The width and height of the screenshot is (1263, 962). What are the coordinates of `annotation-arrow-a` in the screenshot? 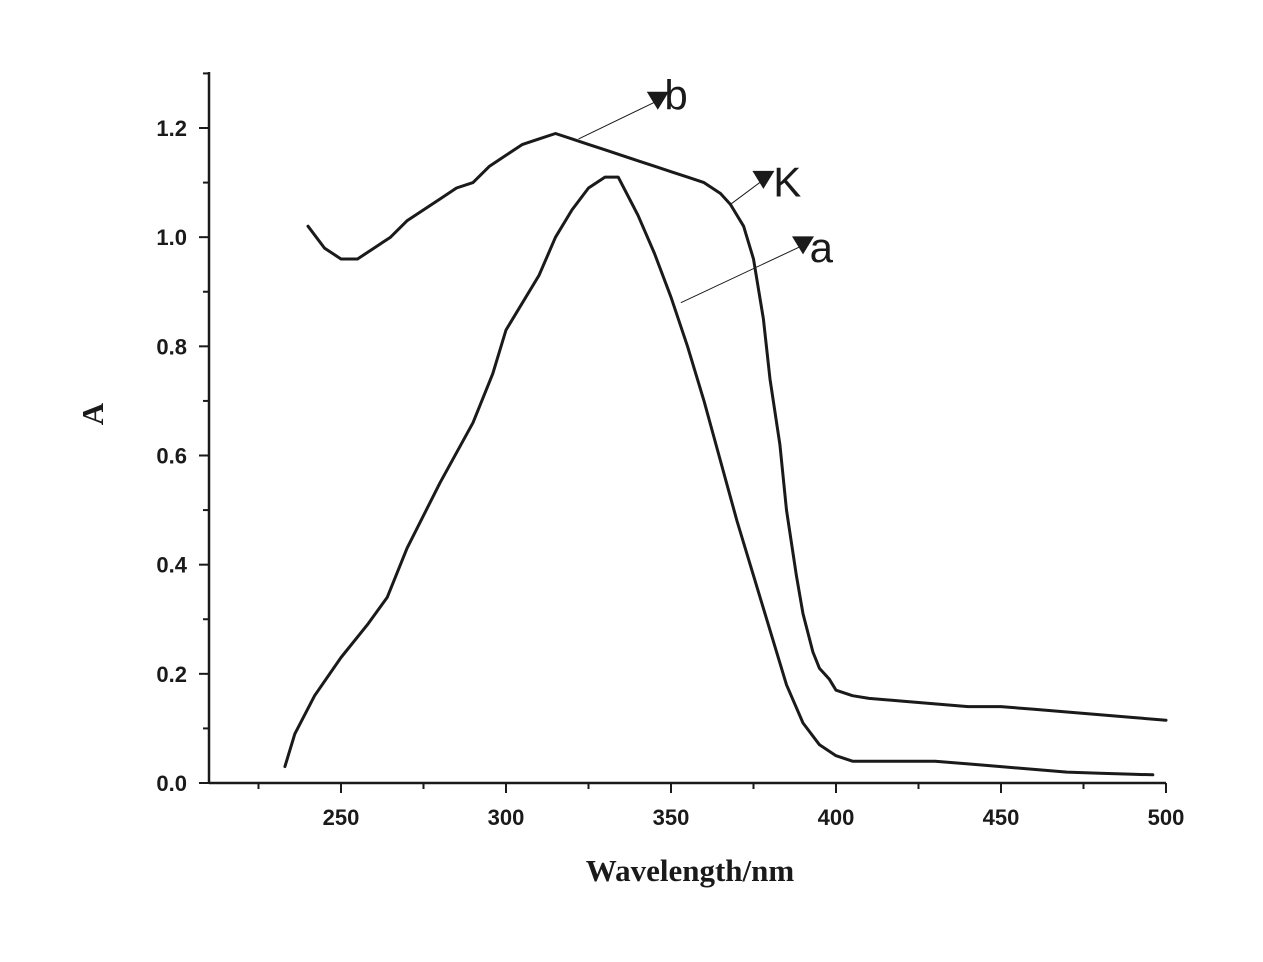 It's located at (803, 245).